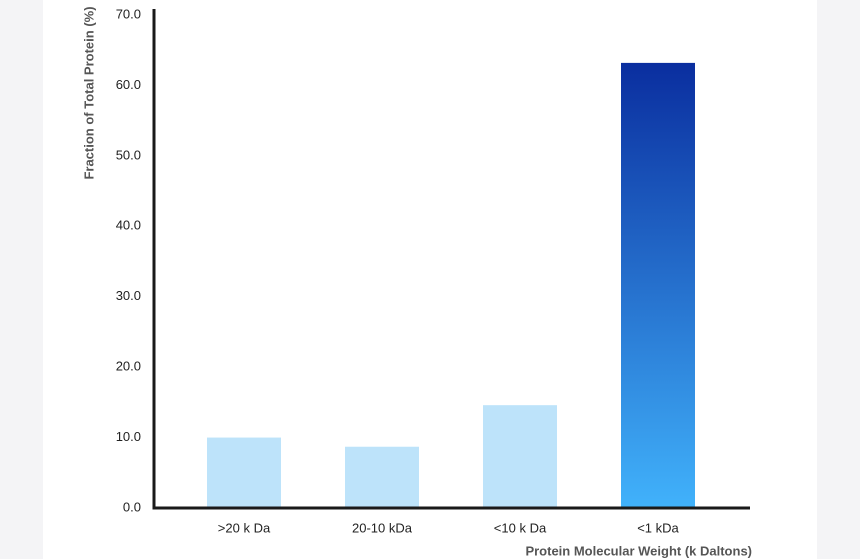 This screenshot has width=860, height=559. I want to click on y-tick-label: 50.0, so click(128, 154).